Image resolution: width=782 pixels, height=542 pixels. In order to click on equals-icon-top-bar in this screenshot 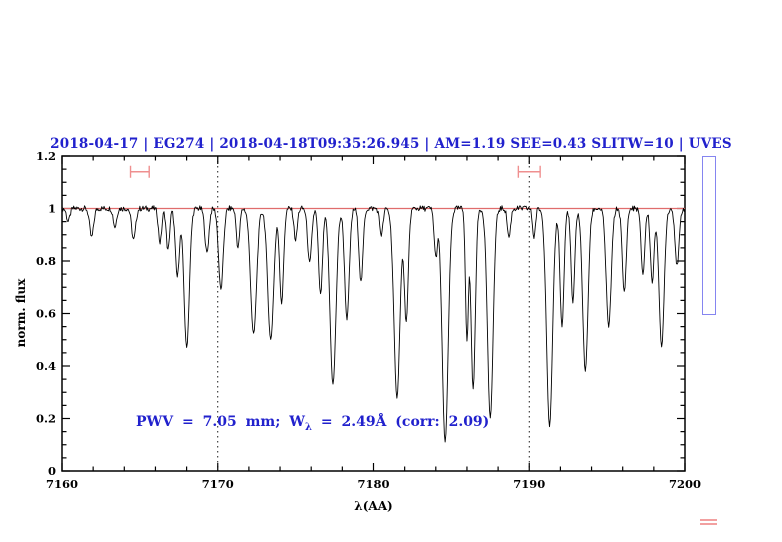, I will do `click(708, 520)`.